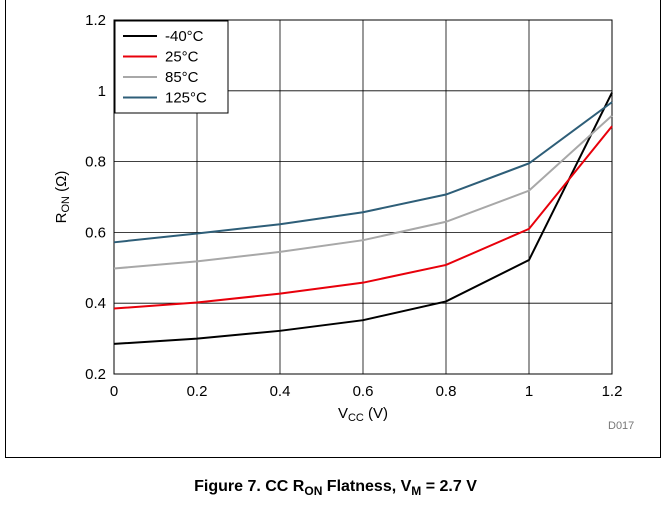  What do you see at coordinates (446, 391) in the screenshot?
I see `x-tick-label: 0.8` at bounding box center [446, 391].